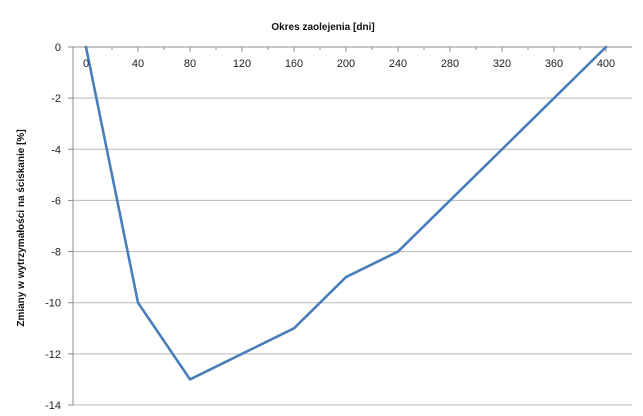 This screenshot has width=643, height=416. What do you see at coordinates (242, 64) in the screenshot?
I see `x-tick-label: 120` at bounding box center [242, 64].